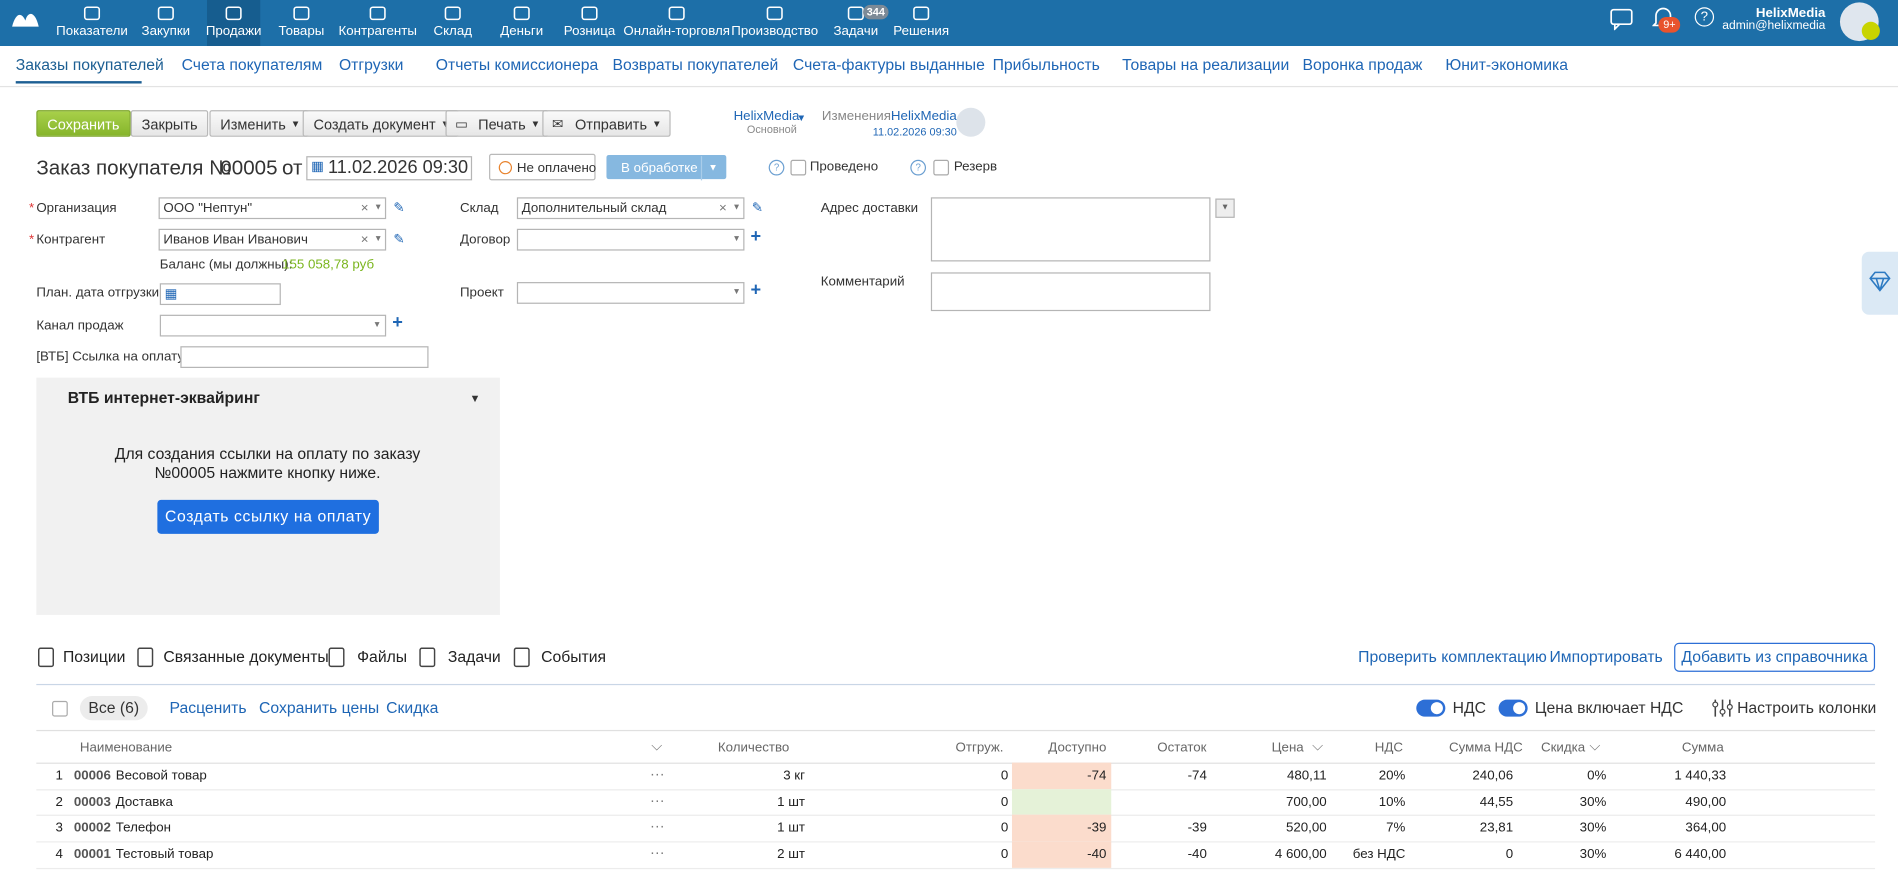 This screenshot has height=872, width=1898. What do you see at coordinates (522, 31) in the screenshot?
I see `nav-item: Деньги` at bounding box center [522, 31].